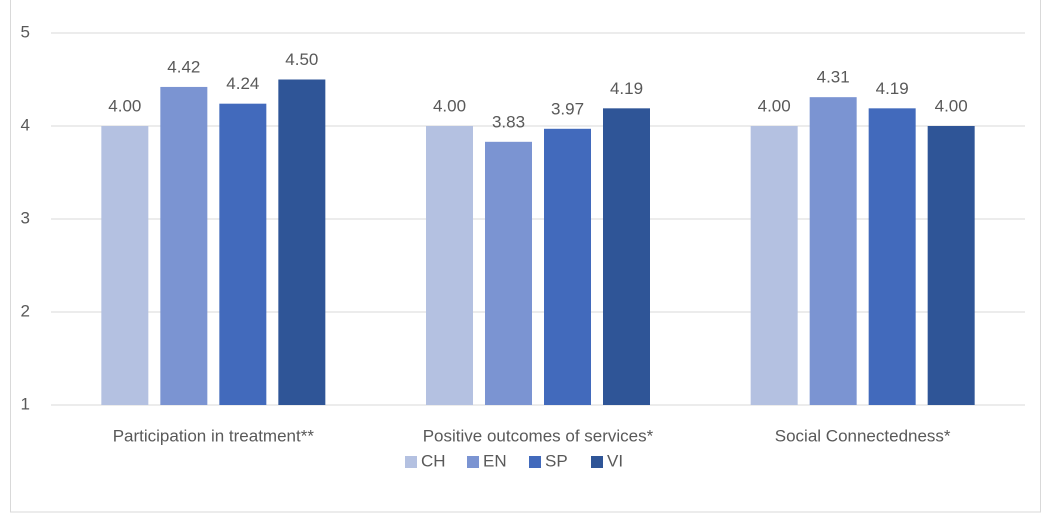 The height and width of the screenshot is (523, 1042). What do you see at coordinates (567, 108) in the screenshot?
I see `value-label: 3.97` at bounding box center [567, 108].